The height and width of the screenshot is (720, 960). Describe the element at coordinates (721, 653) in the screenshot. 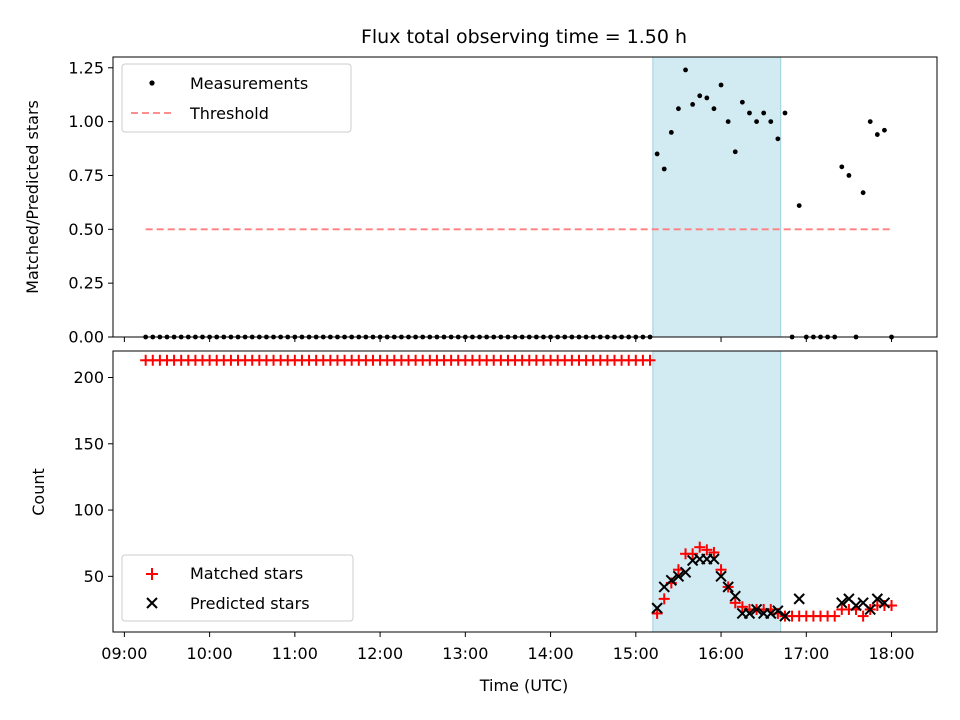

I see `x-tick-label: 16:00` at that location.